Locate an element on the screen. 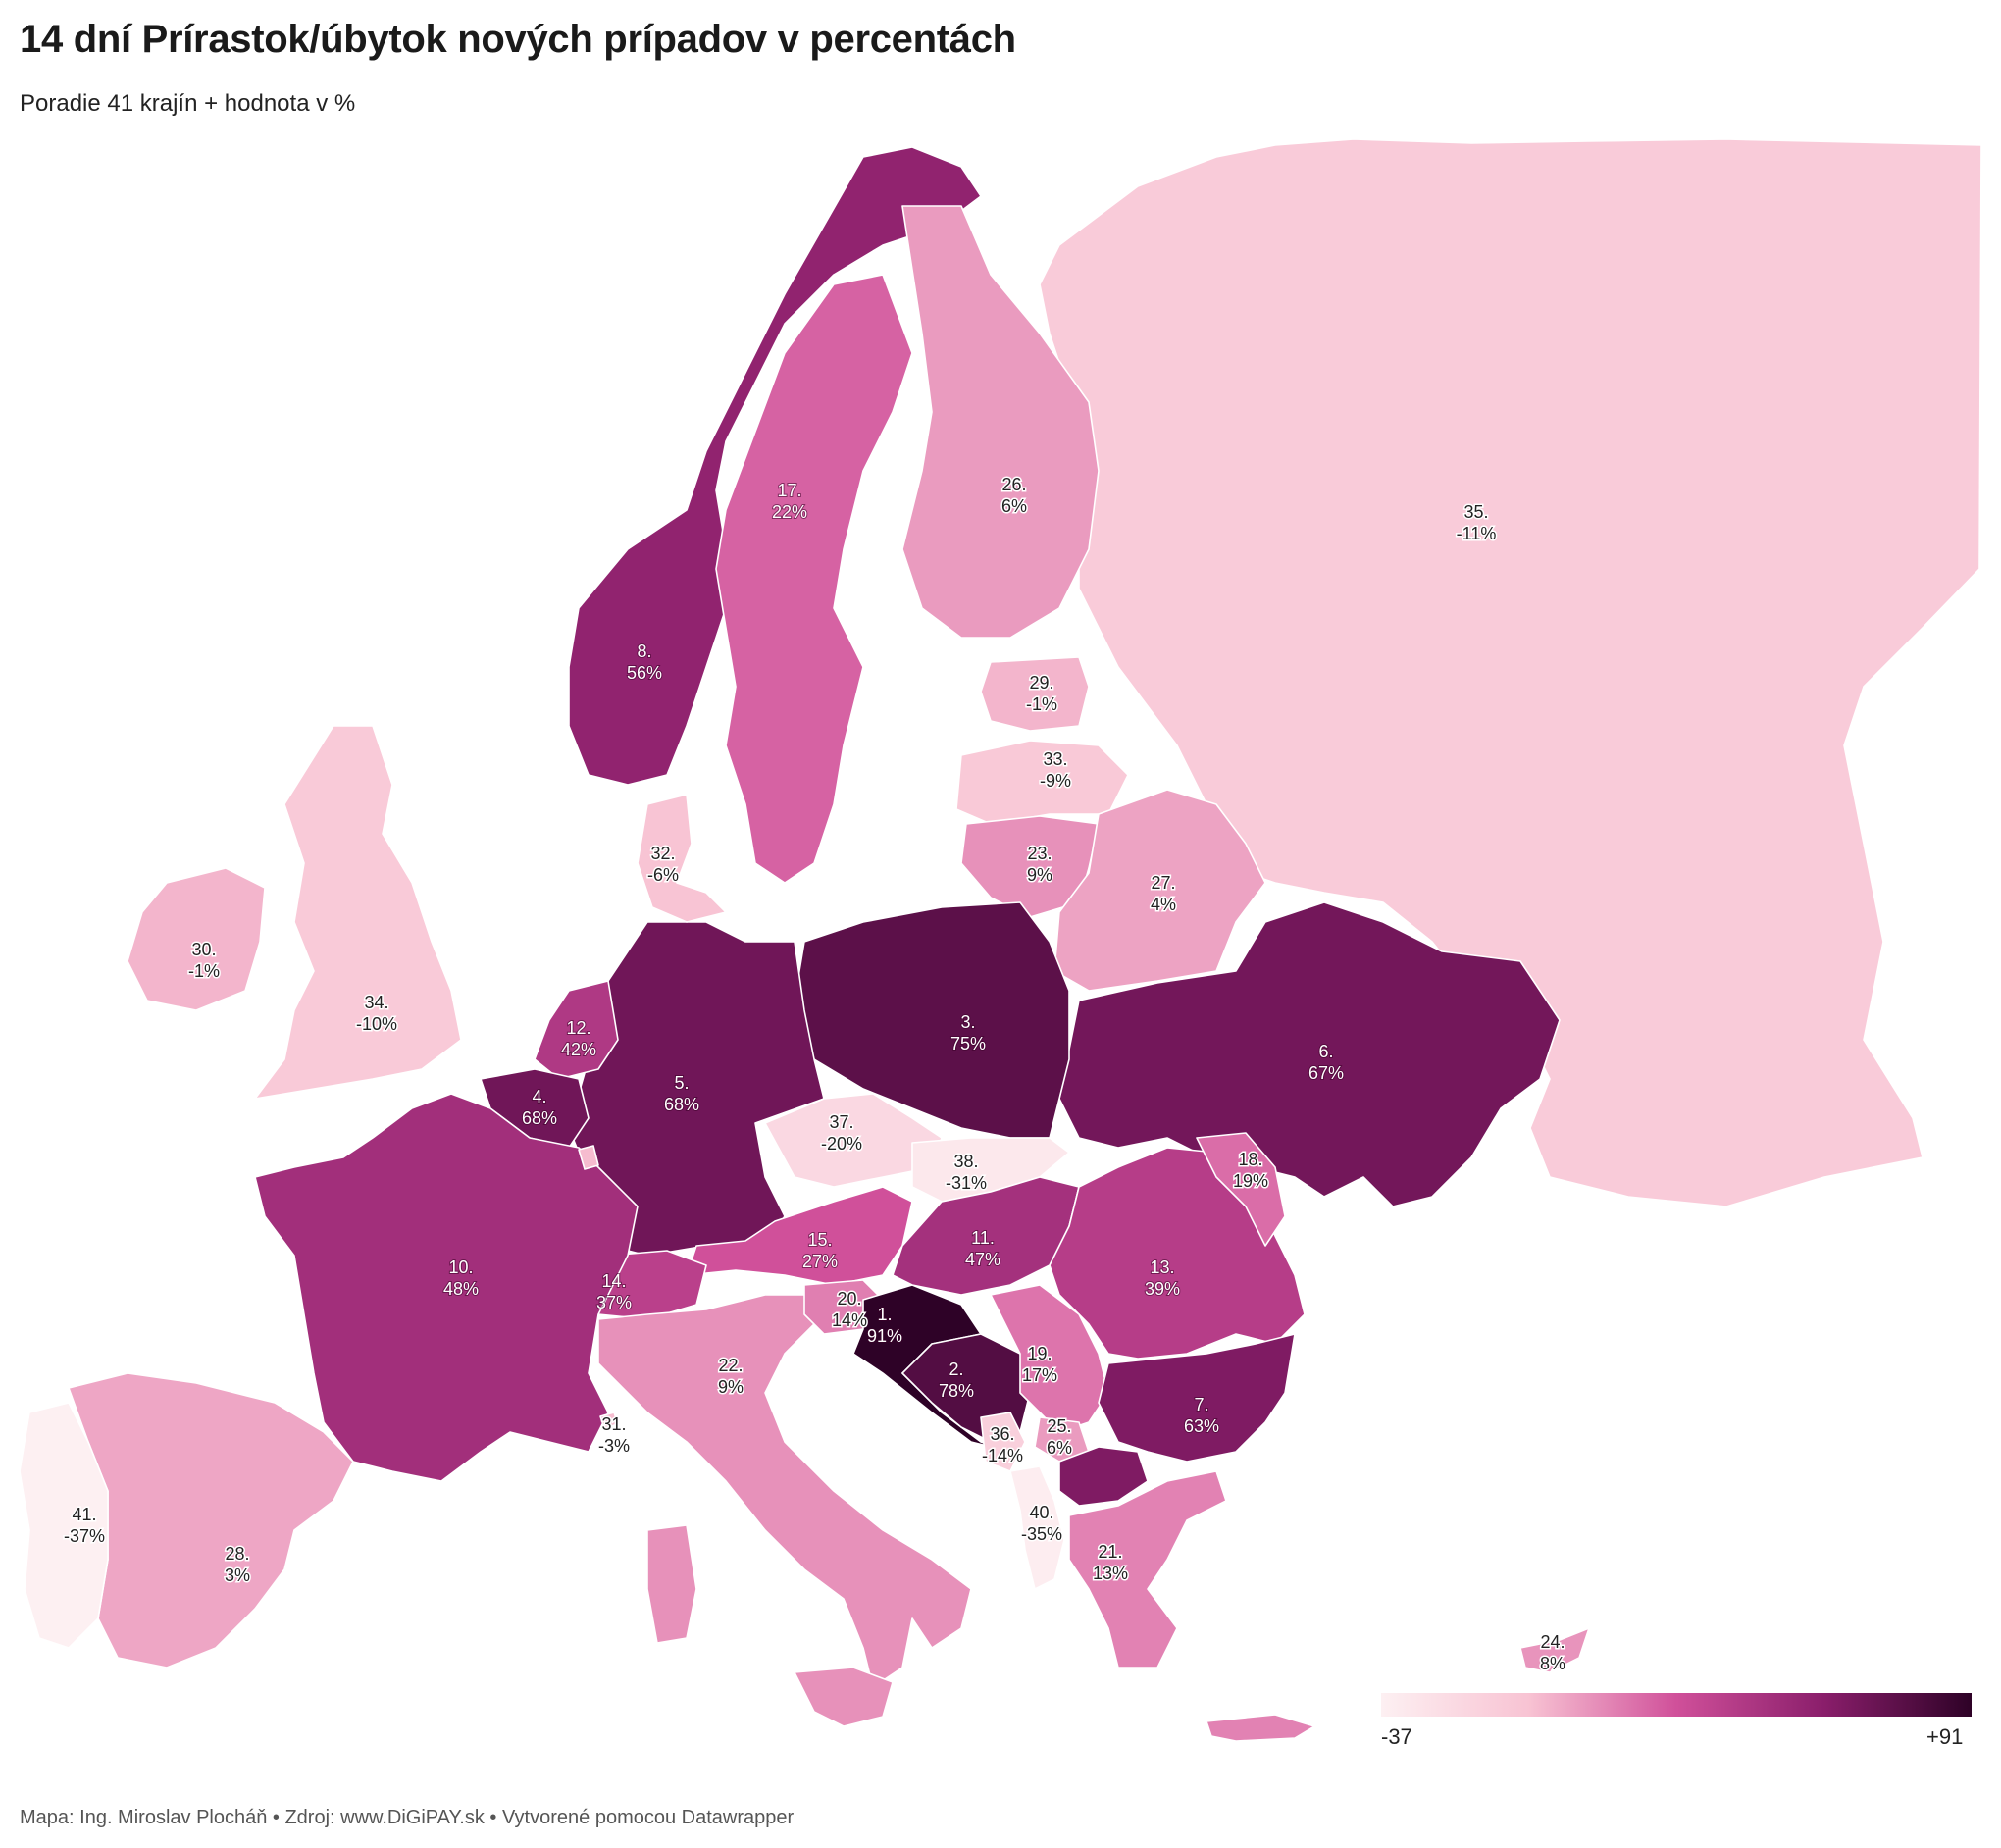 This screenshot has width=2001, height=1848. region-portugal is located at coordinates (64, 1525).